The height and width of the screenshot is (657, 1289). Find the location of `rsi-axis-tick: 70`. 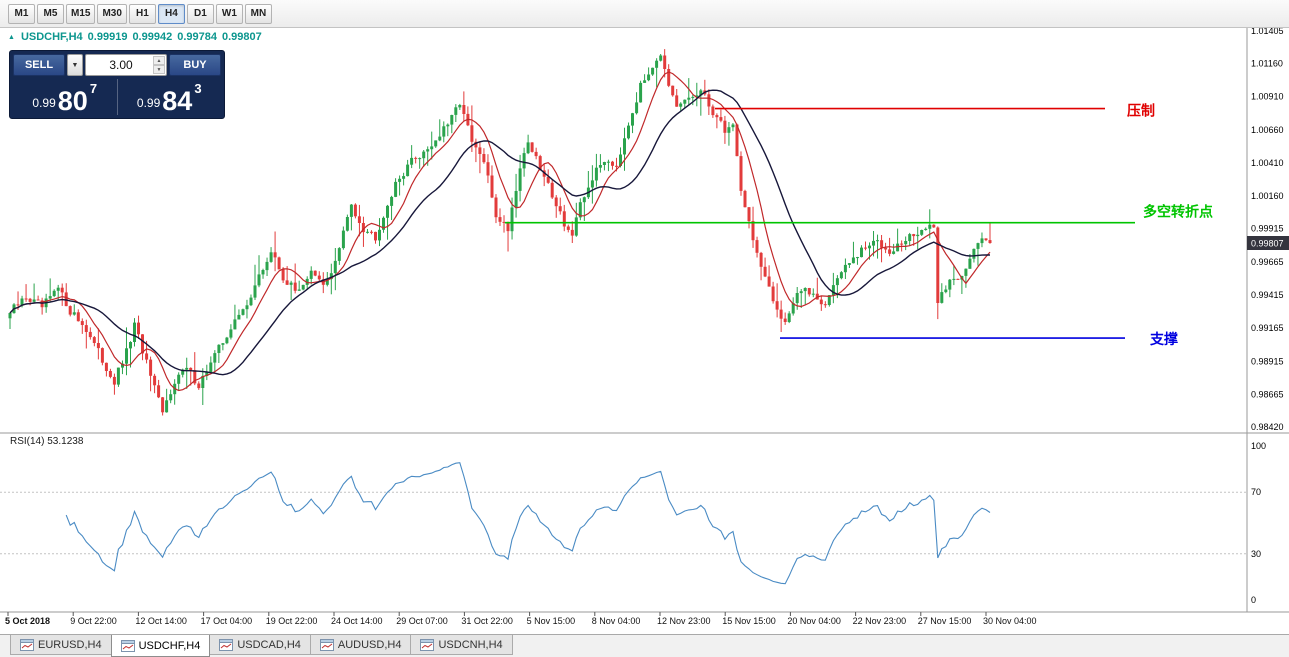

rsi-axis-tick: 70 is located at coordinates (1256, 492).